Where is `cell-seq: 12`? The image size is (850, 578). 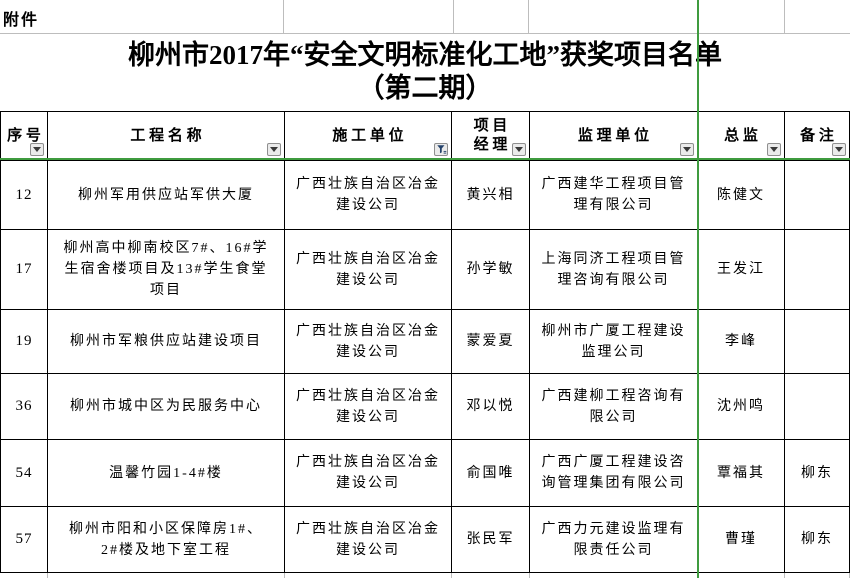
cell-seq: 12 is located at coordinates (24, 195).